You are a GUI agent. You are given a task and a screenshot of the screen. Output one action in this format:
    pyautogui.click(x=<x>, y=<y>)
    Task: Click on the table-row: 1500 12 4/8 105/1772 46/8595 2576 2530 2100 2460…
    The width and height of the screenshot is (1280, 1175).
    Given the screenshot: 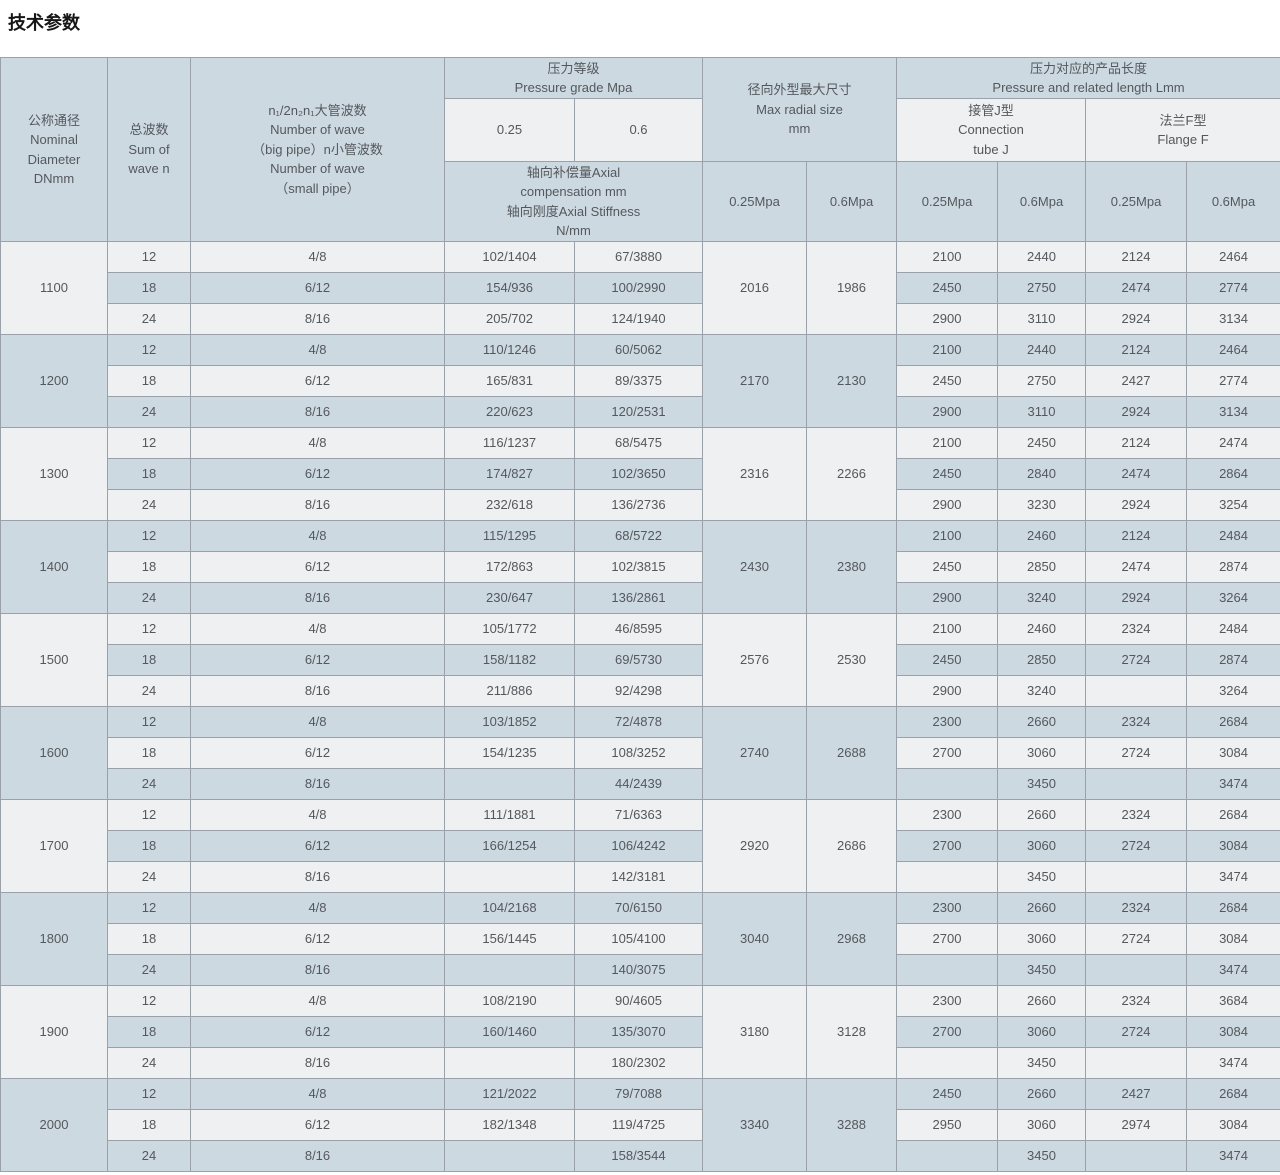 What is the action you would take?
    pyautogui.click(x=640, y=660)
    